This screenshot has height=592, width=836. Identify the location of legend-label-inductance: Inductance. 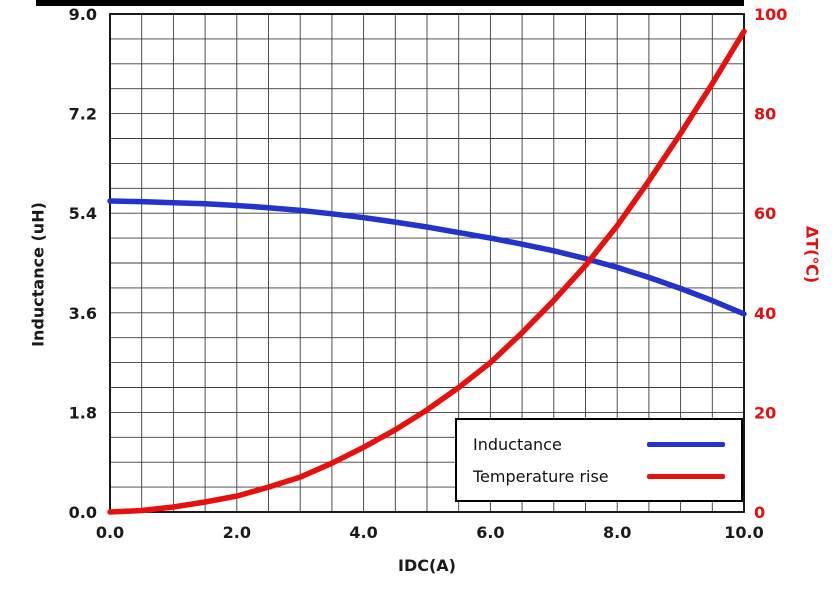
(517, 444).